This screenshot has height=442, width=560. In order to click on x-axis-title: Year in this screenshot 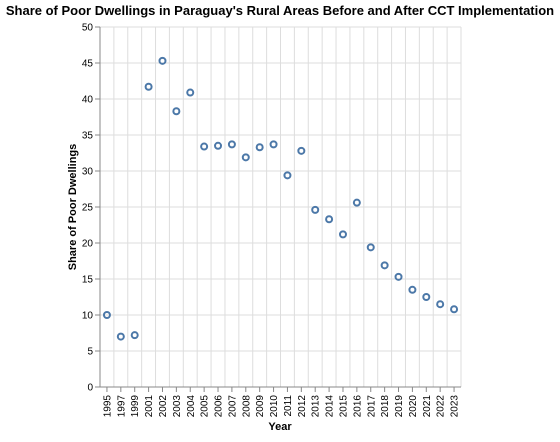, I will do `click(280, 427)`.